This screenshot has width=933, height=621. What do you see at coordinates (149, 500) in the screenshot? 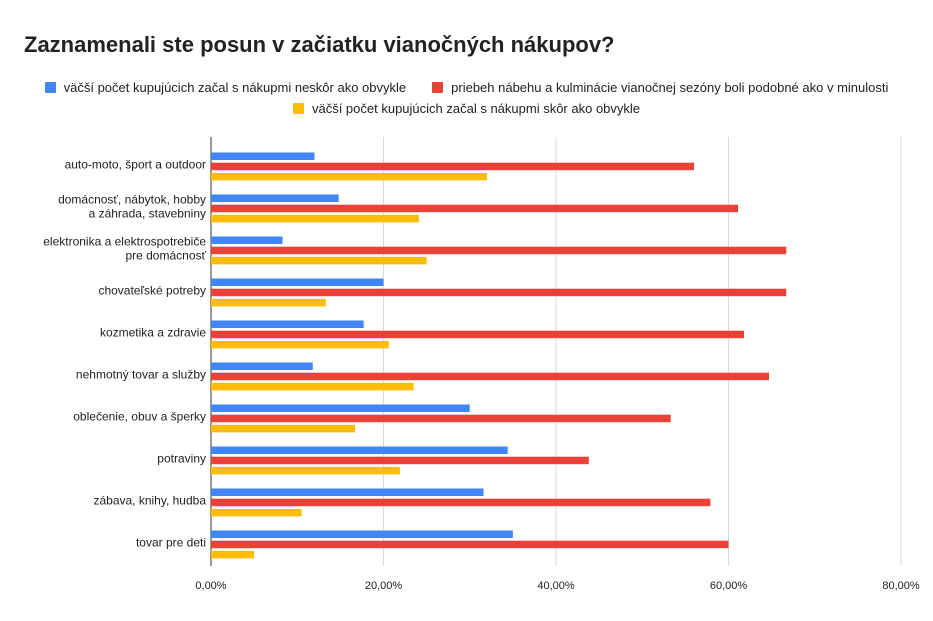
I see `category-label: zábava, knihy, hudba` at bounding box center [149, 500].